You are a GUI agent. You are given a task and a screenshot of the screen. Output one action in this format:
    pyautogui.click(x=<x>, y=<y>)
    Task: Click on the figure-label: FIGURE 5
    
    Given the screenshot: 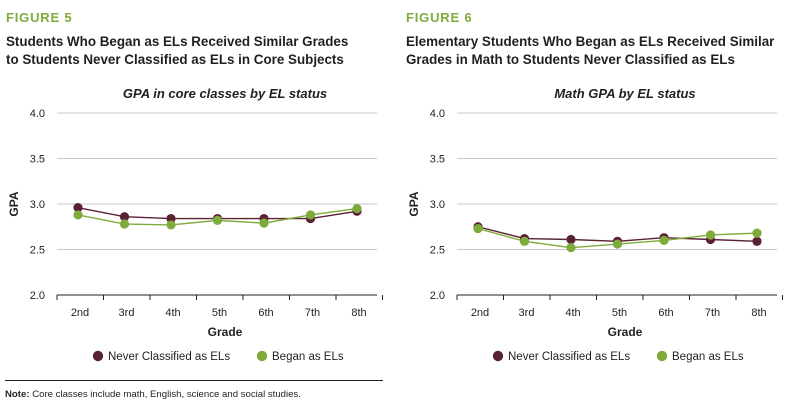 What is the action you would take?
    pyautogui.click(x=39, y=17)
    